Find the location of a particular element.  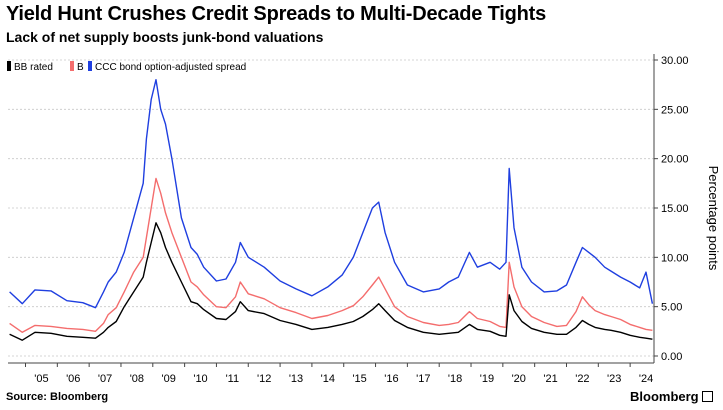

source-note: Source: Bloomberg is located at coordinates (57, 397).